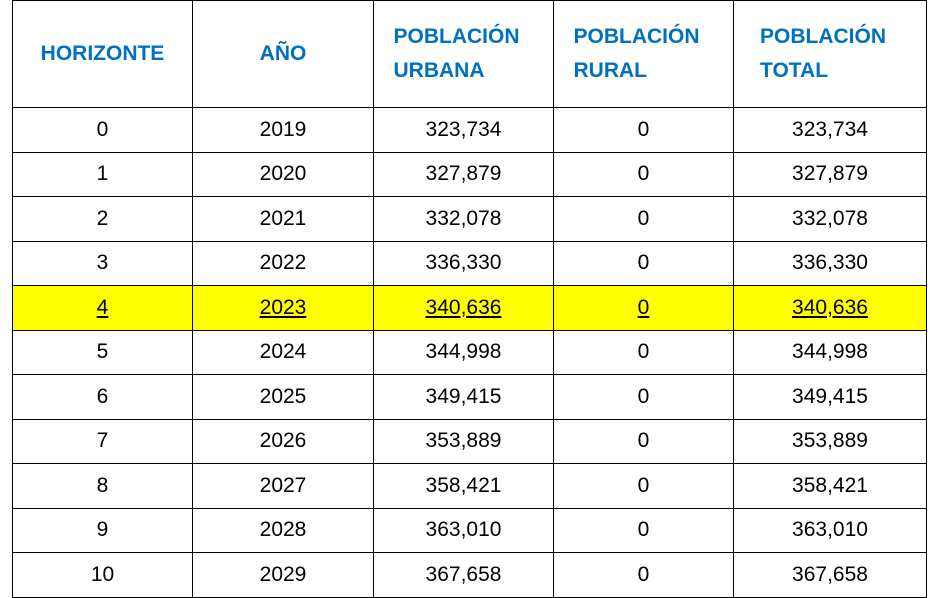 Image resolution: width=928 pixels, height=598 pixels. What do you see at coordinates (102, 530) in the screenshot?
I see `table-cell: 9` at bounding box center [102, 530].